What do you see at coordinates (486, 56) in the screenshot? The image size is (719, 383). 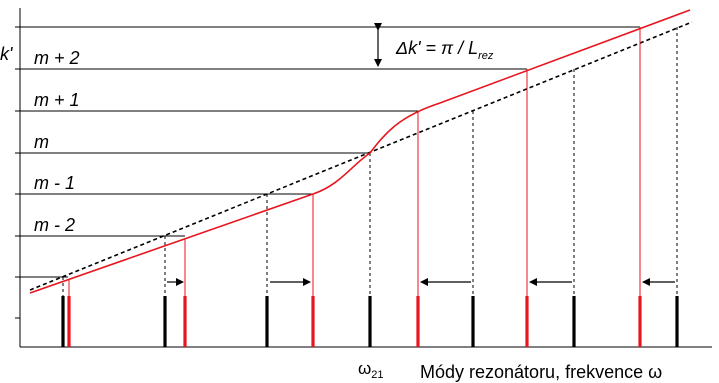 I see `spacing-annotation-subscript: rez` at bounding box center [486, 56].